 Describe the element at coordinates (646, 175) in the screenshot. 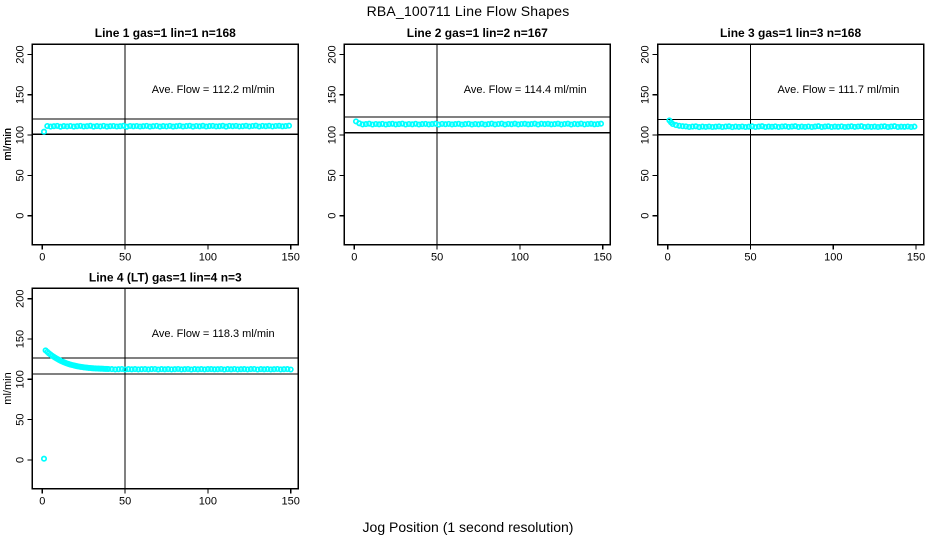

I see `y-tick-label: 50` at that location.